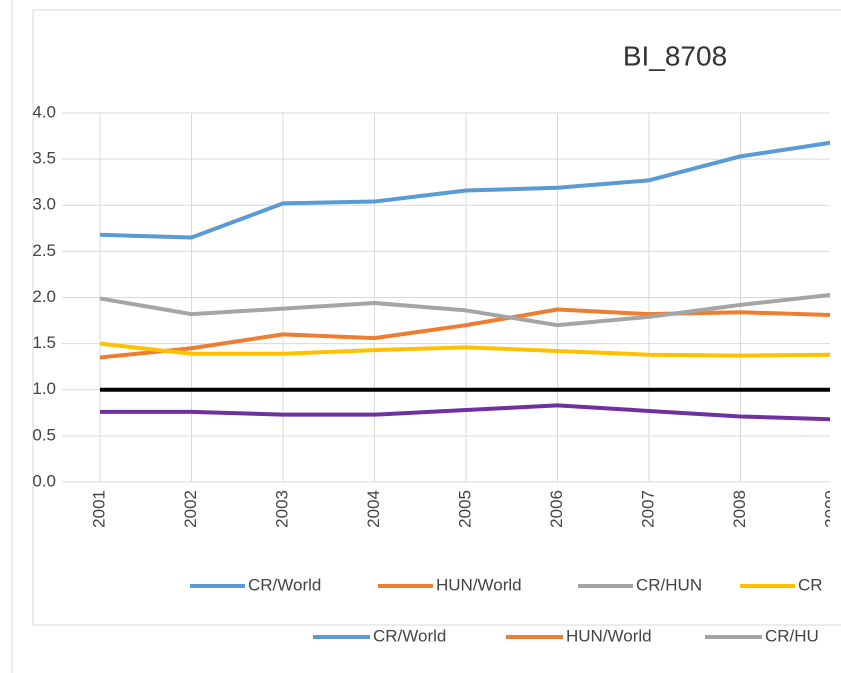 The image size is (841, 673). Describe the element at coordinates (44, 158) in the screenshot. I see `y-tick-label: 3.5` at that location.